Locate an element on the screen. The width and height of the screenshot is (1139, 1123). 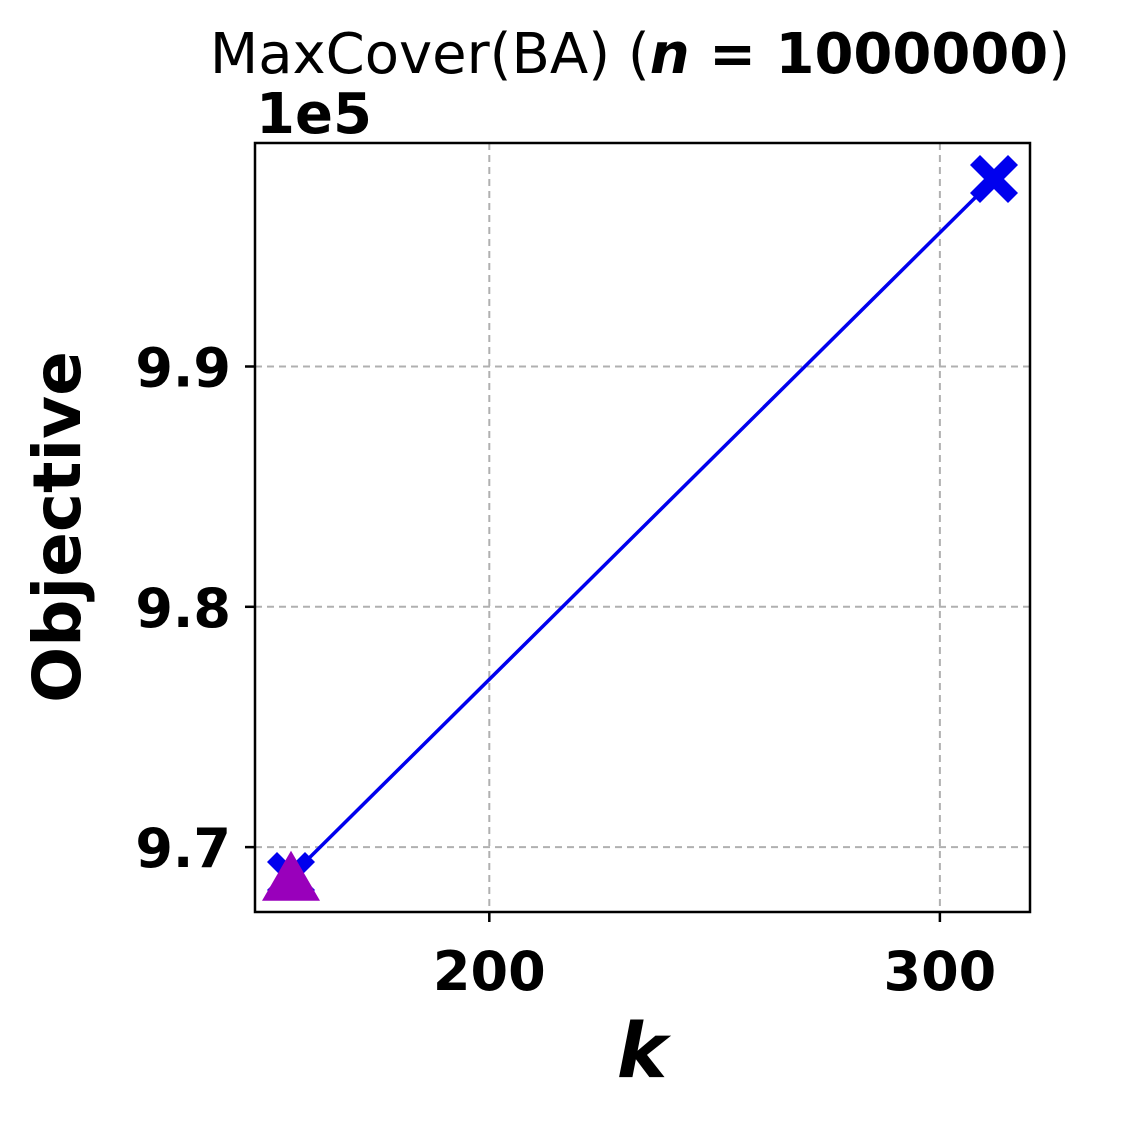
chart-title-value: 1000000 is located at coordinates (912, 54).